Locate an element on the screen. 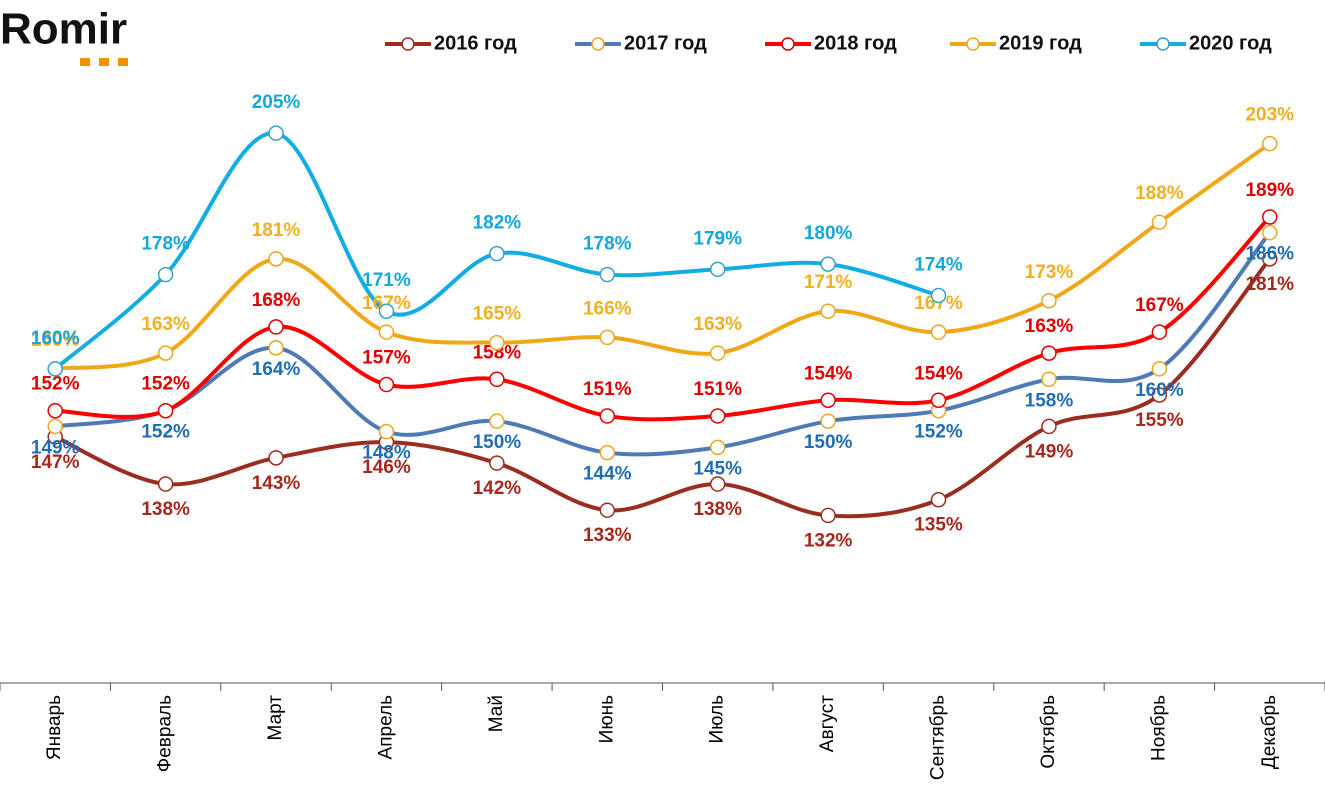 The image size is (1325, 801). data-label: 180% is located at coordinates (828, 233).